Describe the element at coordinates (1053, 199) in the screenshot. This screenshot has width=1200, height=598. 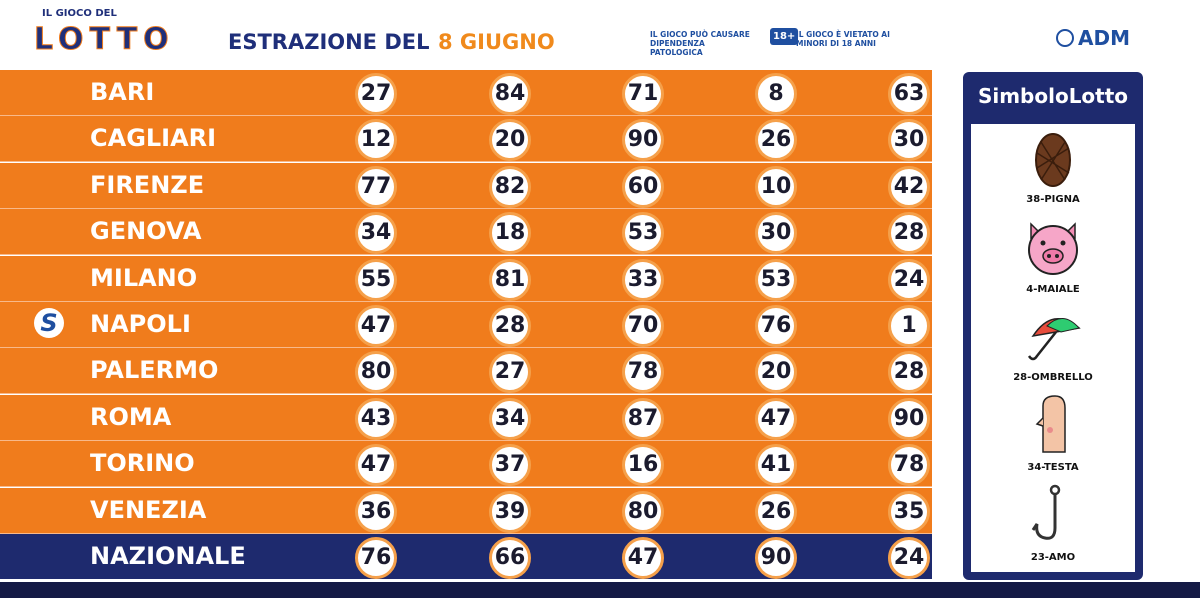
I see `symbol-label: 38-PIGNA` at that location.